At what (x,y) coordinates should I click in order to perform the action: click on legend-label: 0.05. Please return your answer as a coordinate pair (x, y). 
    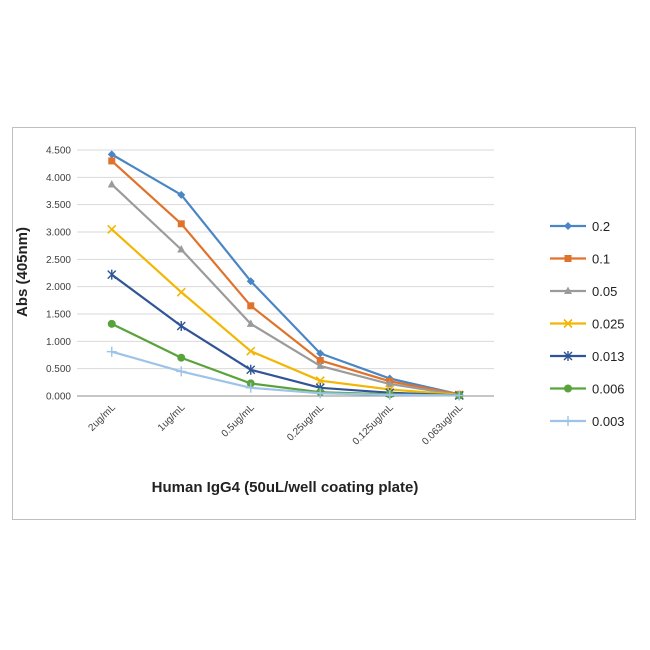
    Looking at the image, I should click on (604, 291).